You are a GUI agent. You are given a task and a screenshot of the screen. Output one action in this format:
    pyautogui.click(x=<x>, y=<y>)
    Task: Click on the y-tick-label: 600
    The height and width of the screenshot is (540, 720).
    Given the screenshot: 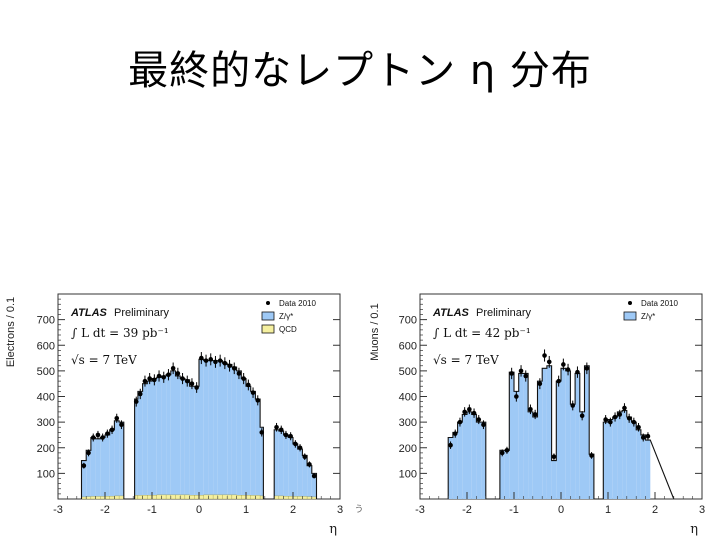 What is the action you would take?
    pyautogui.click(x=408, y=346)
    